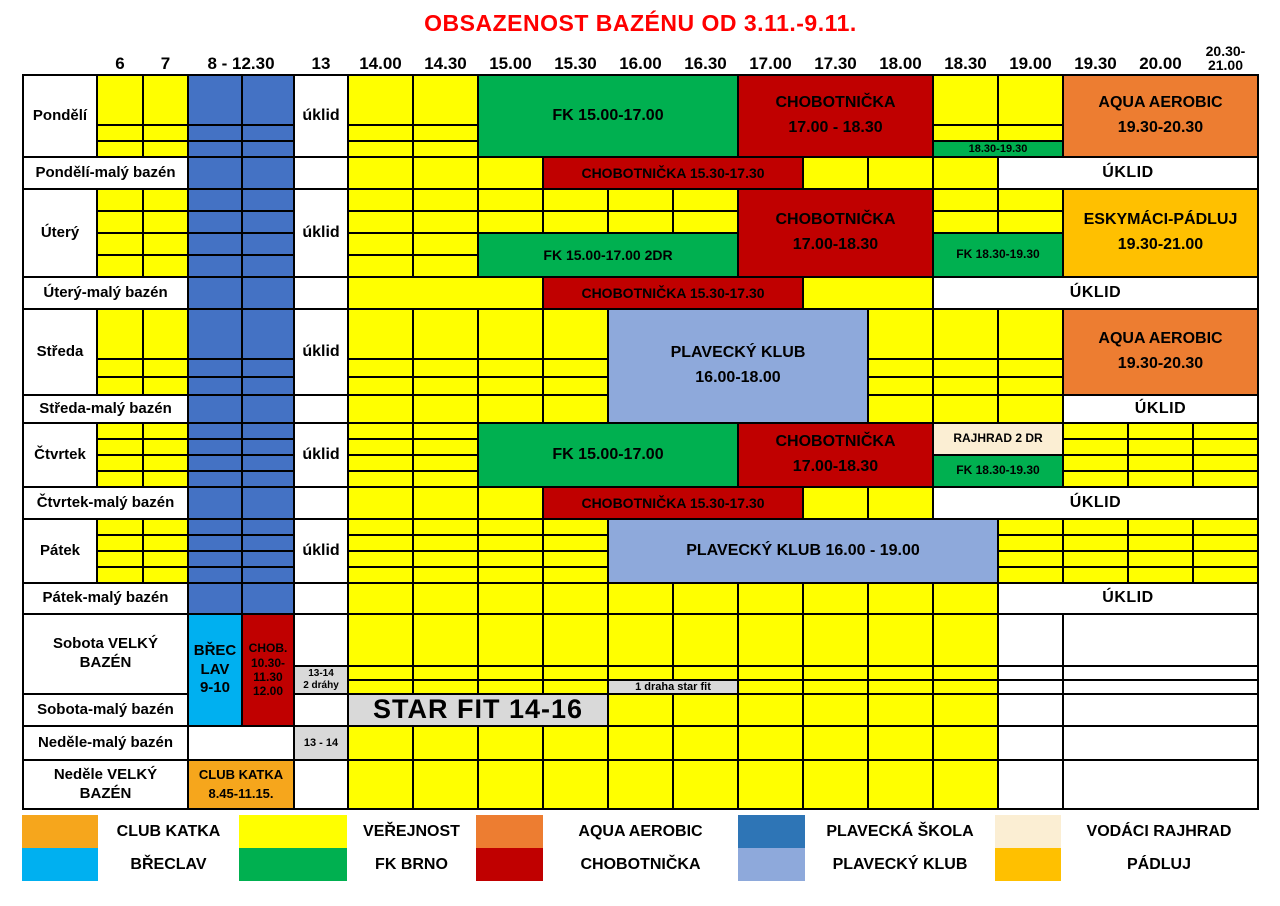 The width and height of the screenshot is (1280, 906). I want to click on block-plavecky-klub: PLAVECKÝ KLUB 16.00-18.00, so click(738, 366).